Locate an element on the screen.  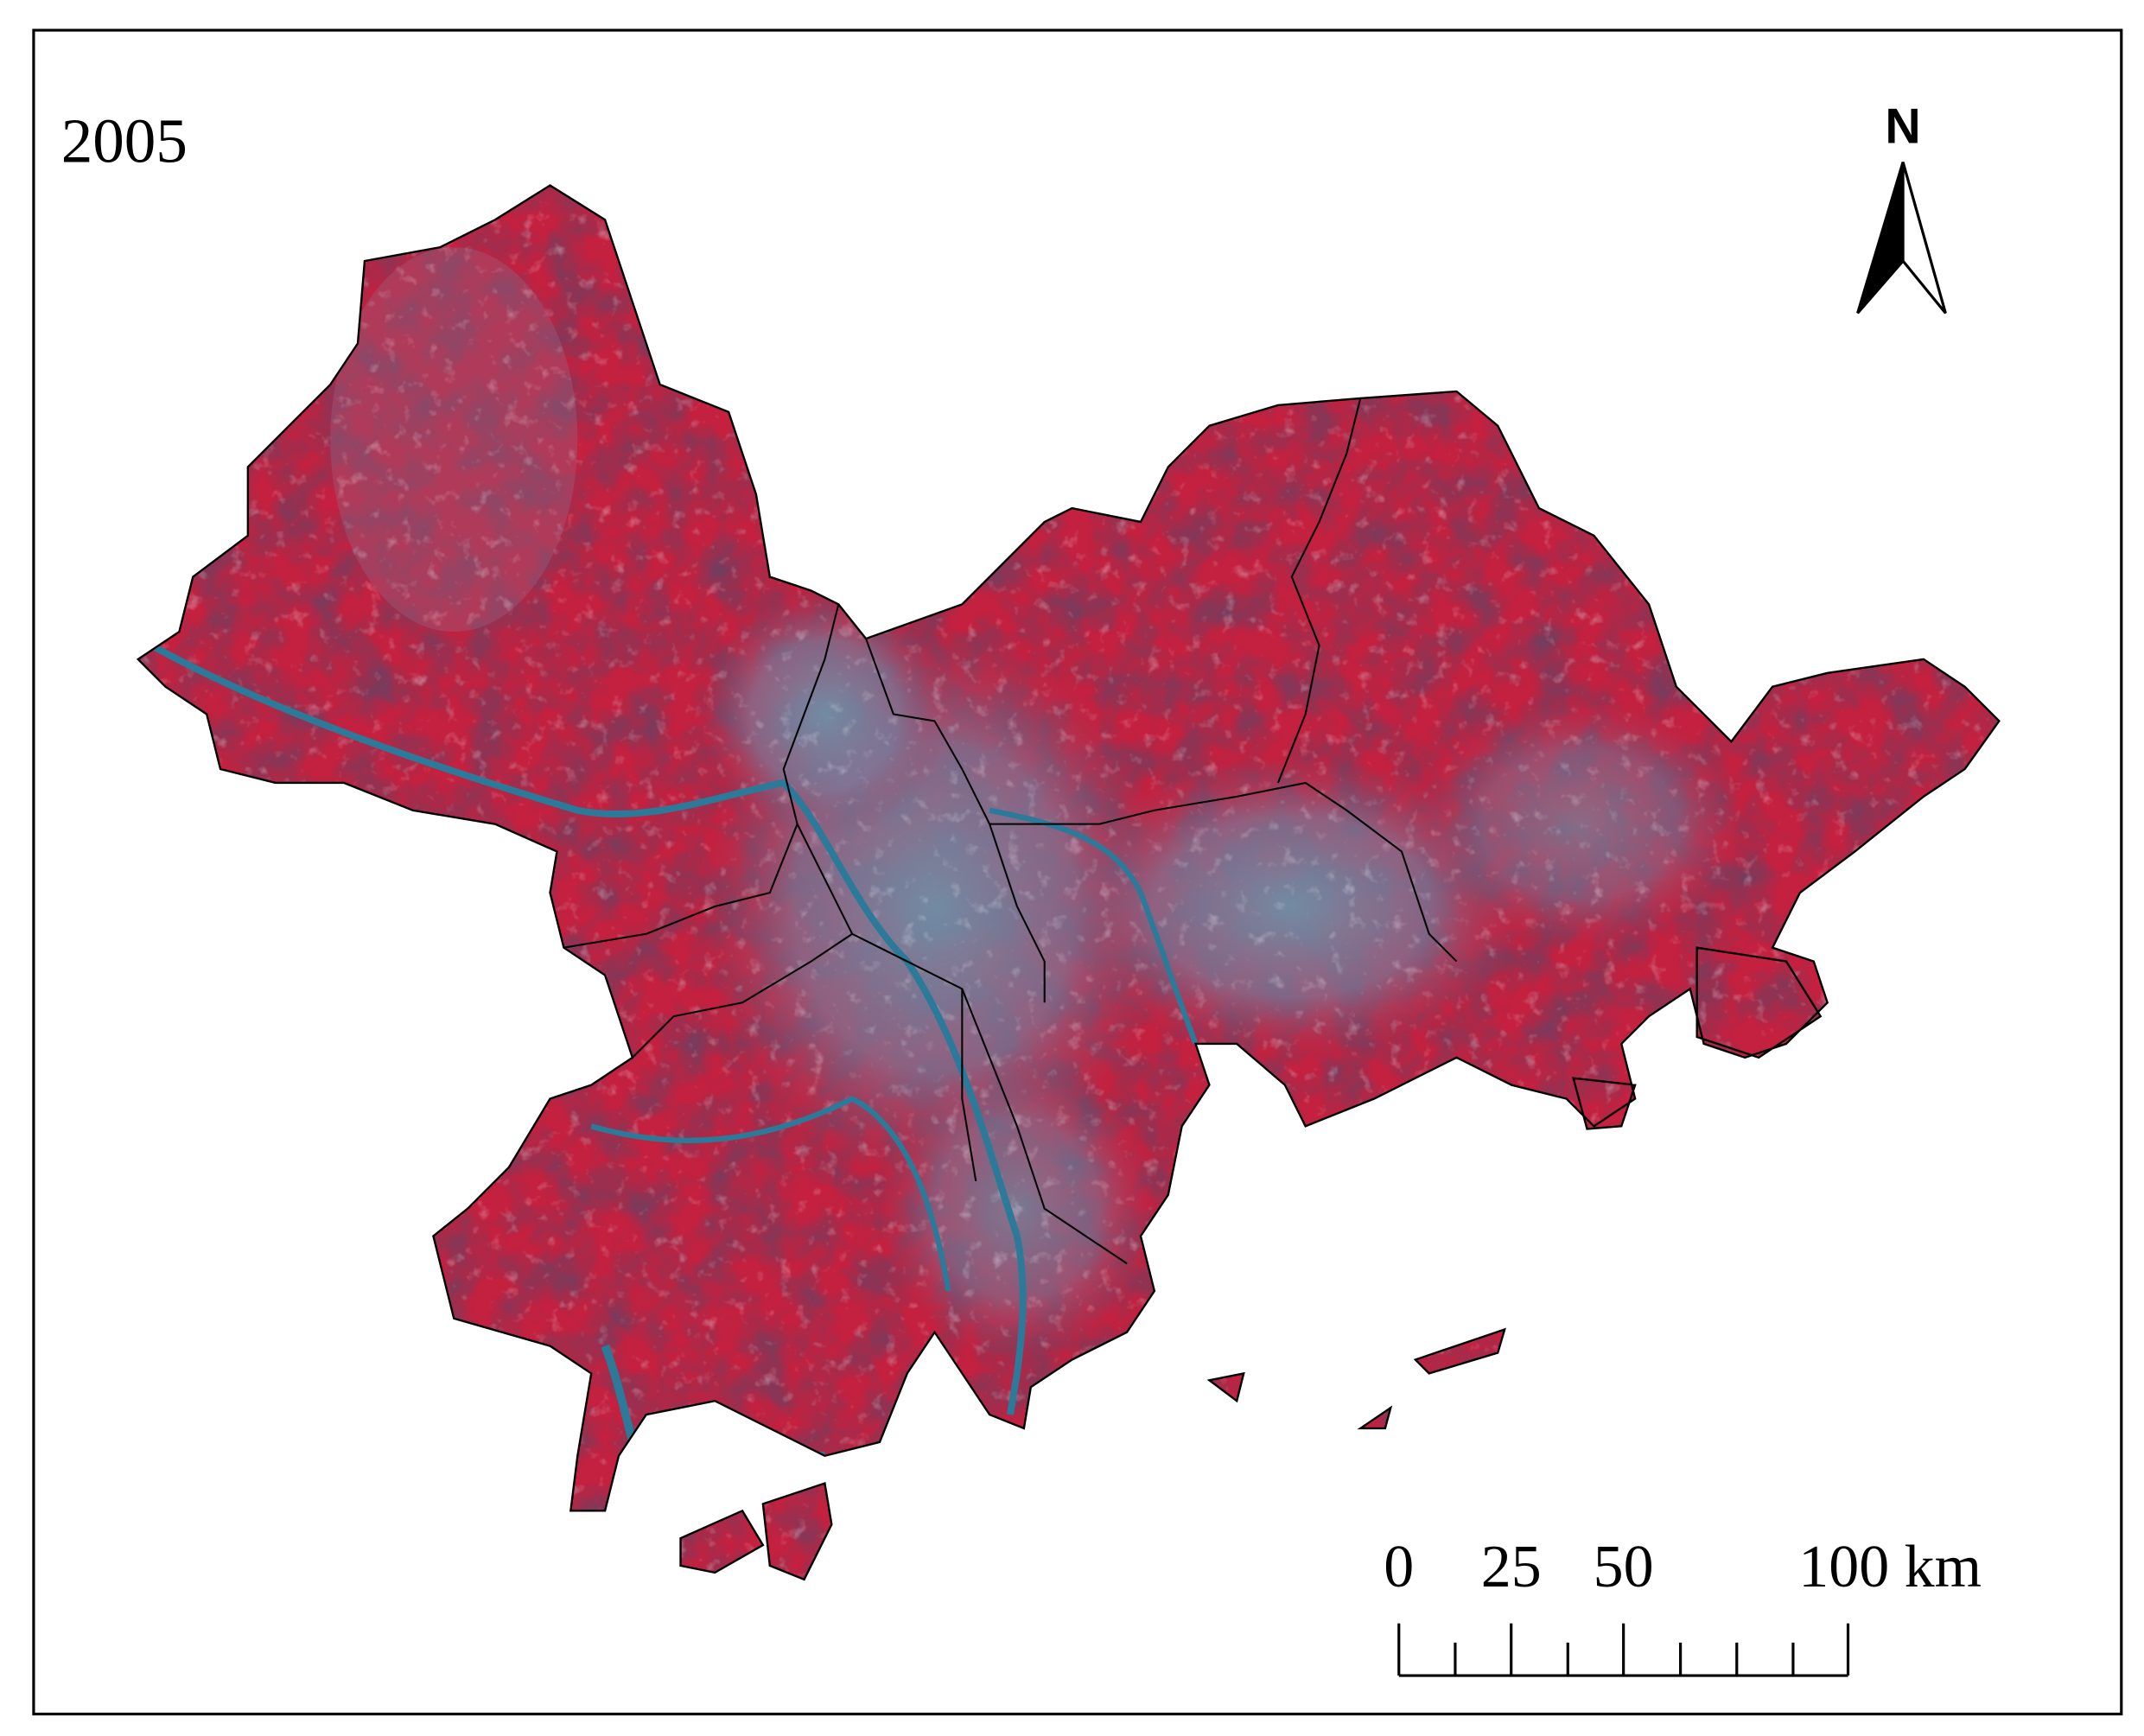
scale-label: 25 is located at coordinates (1511, 1567).